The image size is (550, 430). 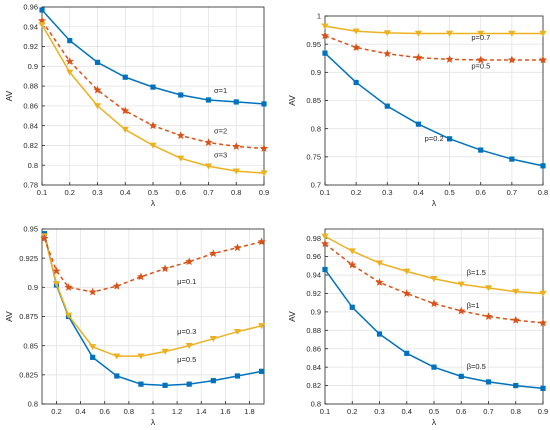 What do you see at coordinates (30, 145) in the screenshot?
I see `y-tick-label: 0.82` at bounding box center [30, 145].